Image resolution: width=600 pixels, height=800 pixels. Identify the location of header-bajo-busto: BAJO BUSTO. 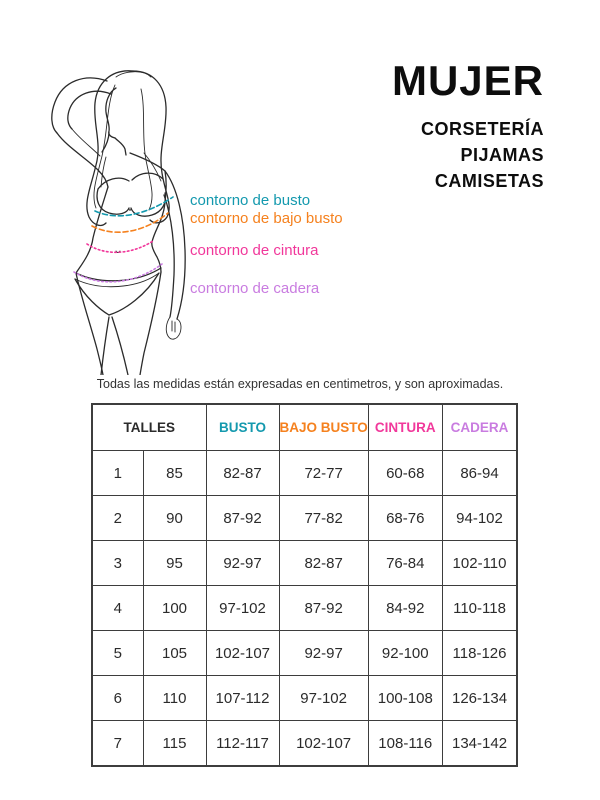
(323, 427).